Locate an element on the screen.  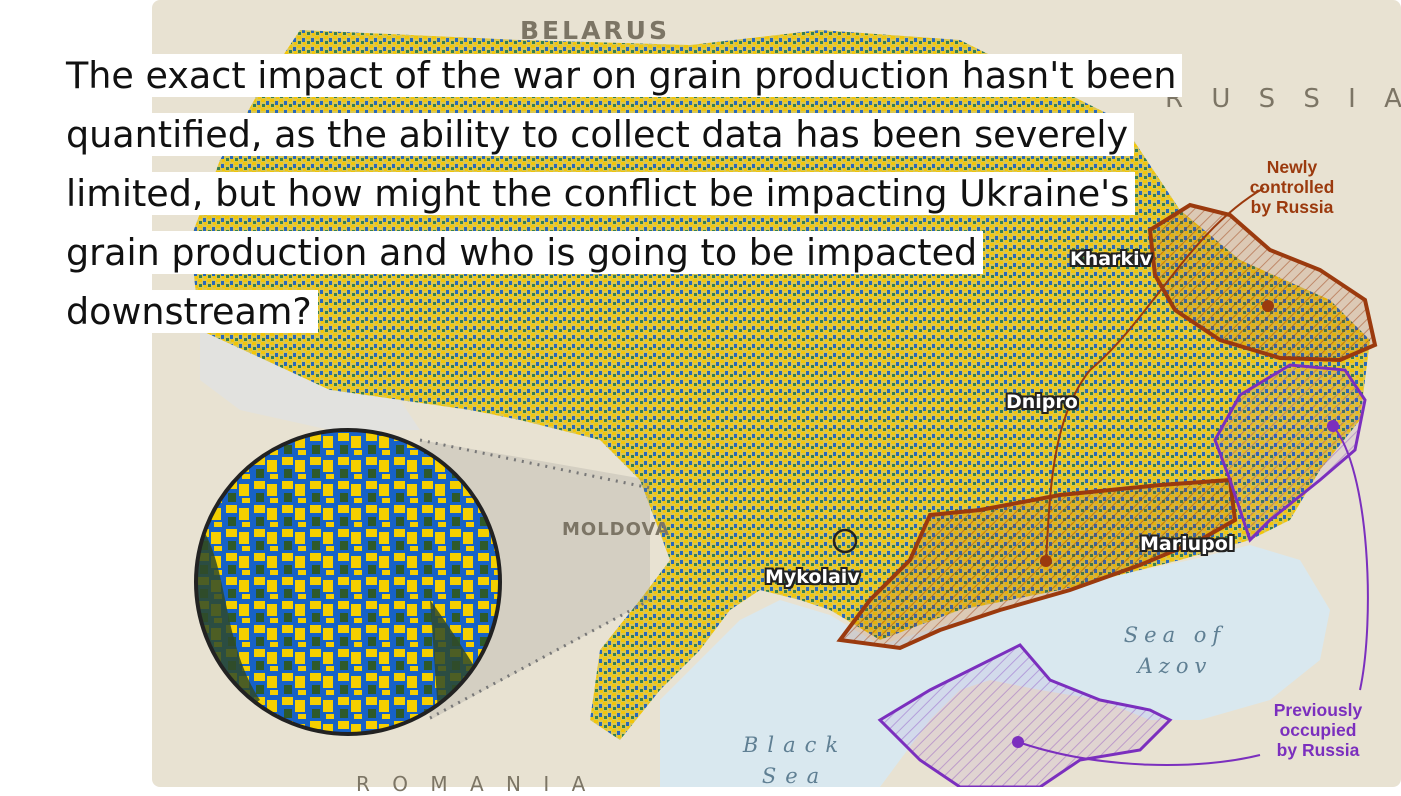
country-label-romania: R O M A N I A is located at coordinates (475, 784).